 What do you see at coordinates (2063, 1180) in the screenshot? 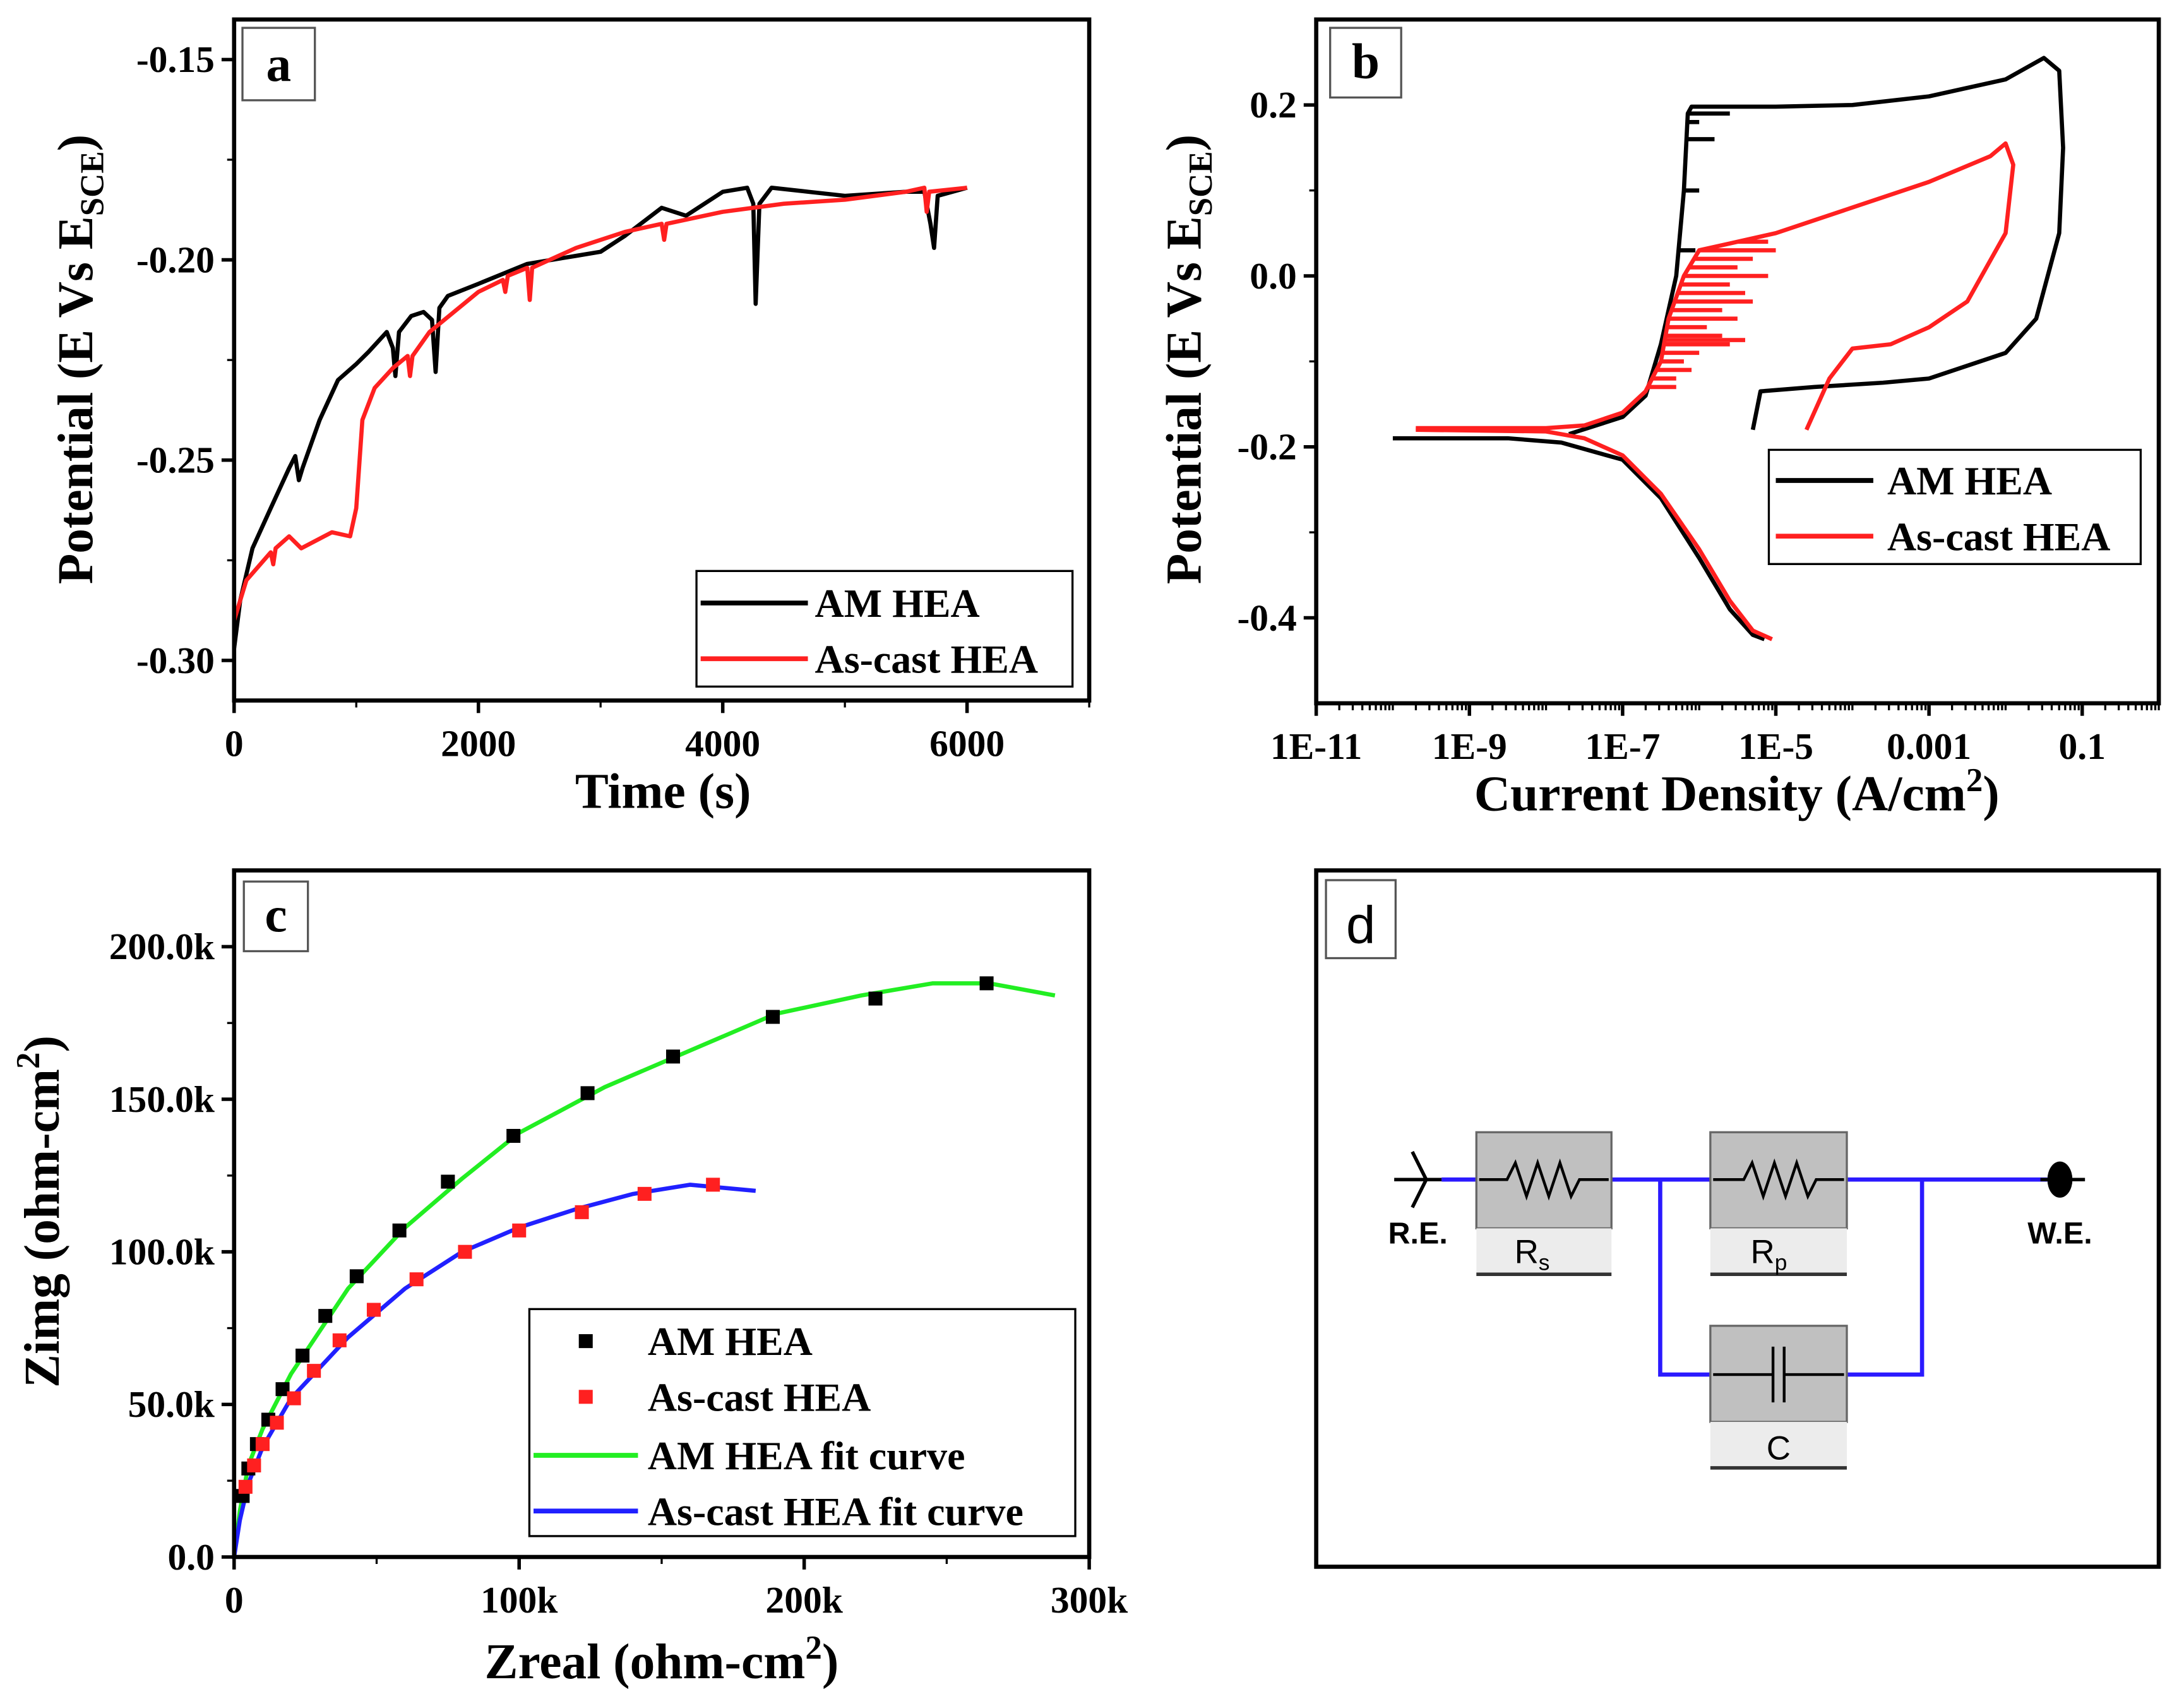
I see `working-electrode-icon` at bounding box center [2063, 1180].